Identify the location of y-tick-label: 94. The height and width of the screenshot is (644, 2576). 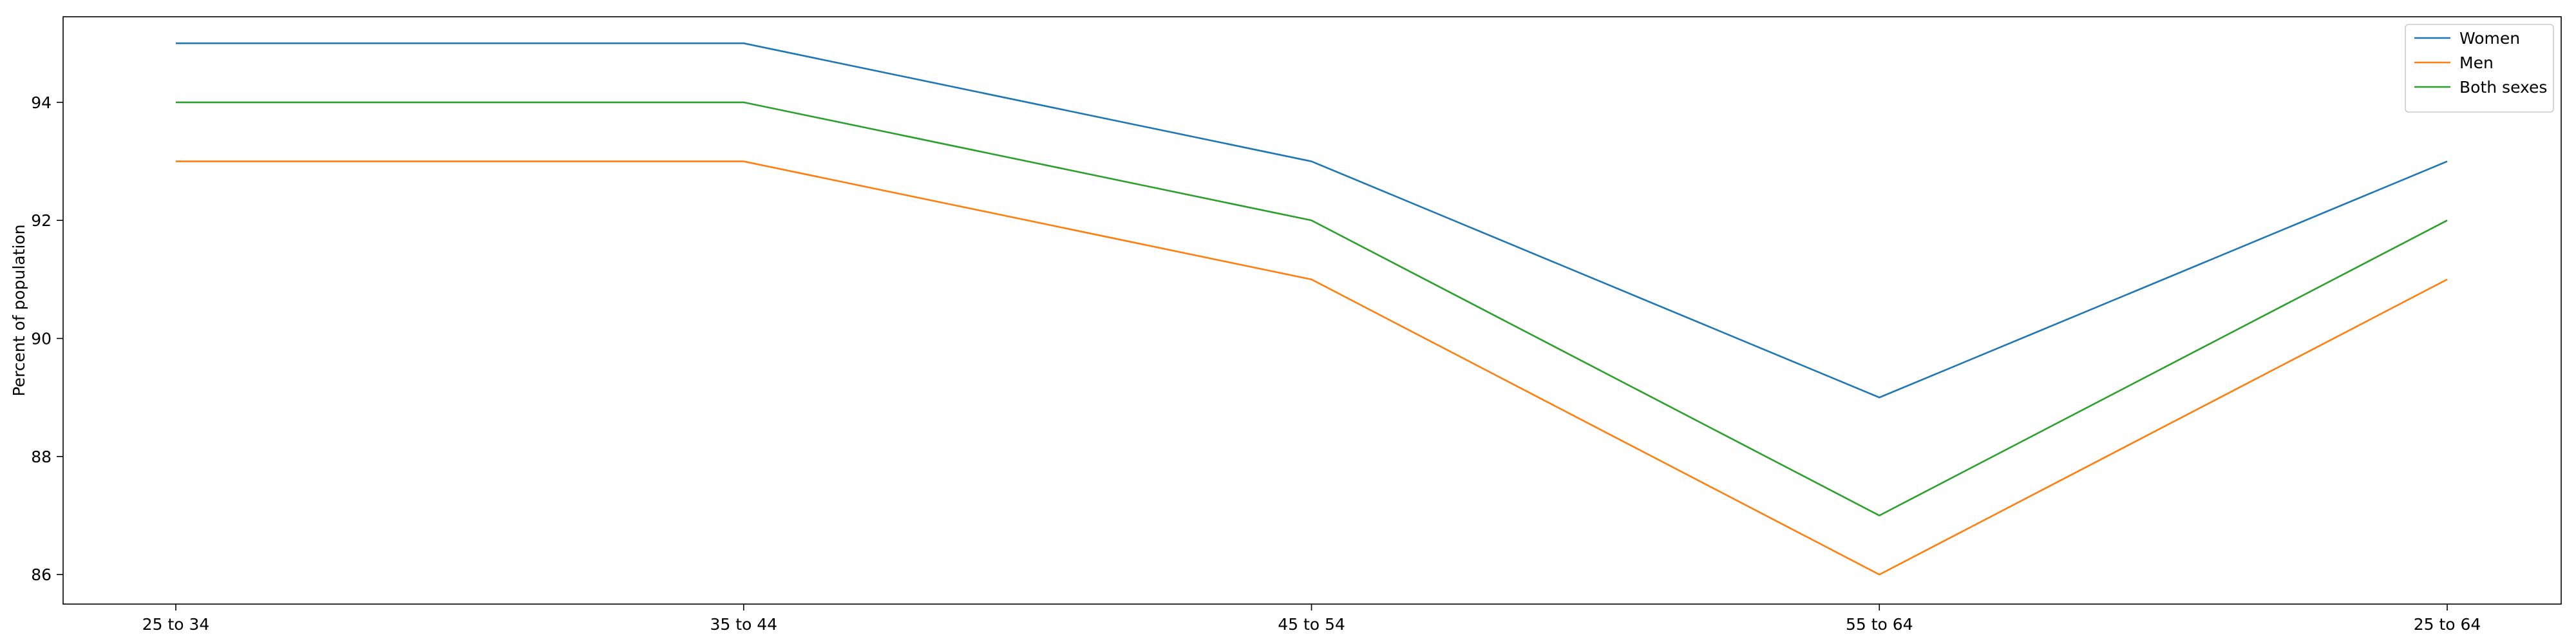
(42, 103).